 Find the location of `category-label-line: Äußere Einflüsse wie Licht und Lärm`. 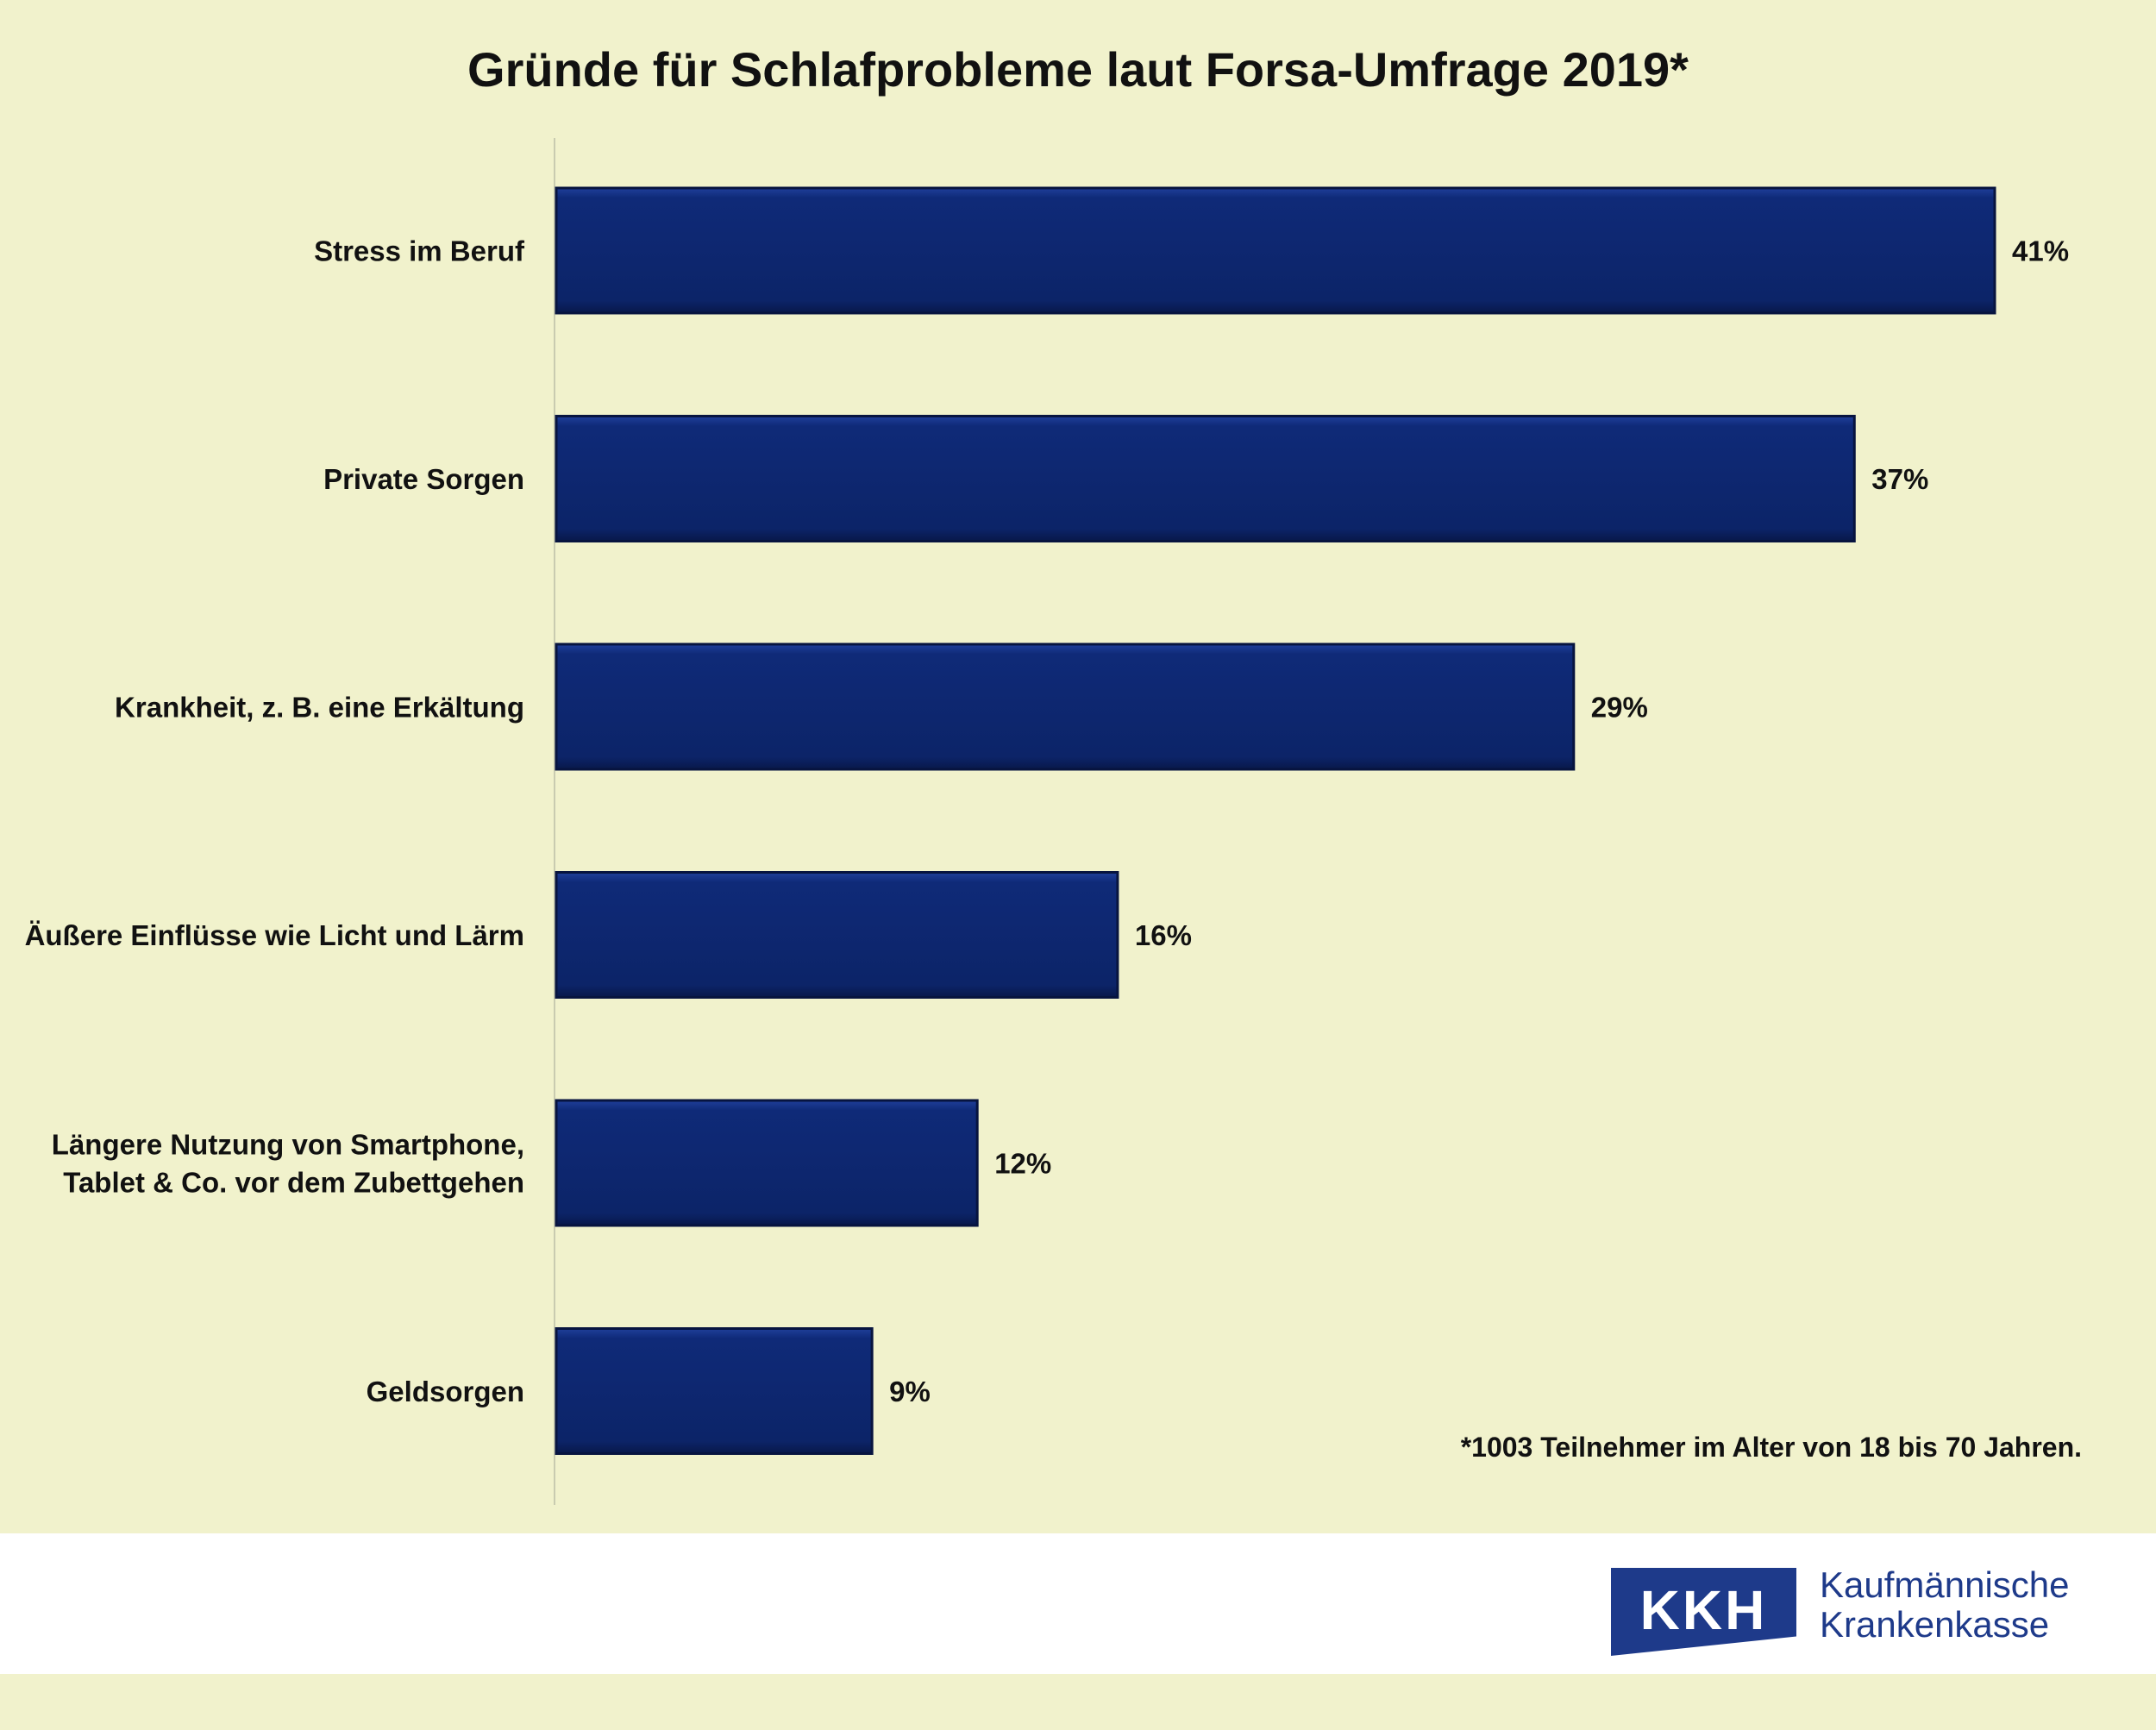

category-label-line: Äußere Einflüsse wie Licht und Lärm is located at coordinates (274, 935).